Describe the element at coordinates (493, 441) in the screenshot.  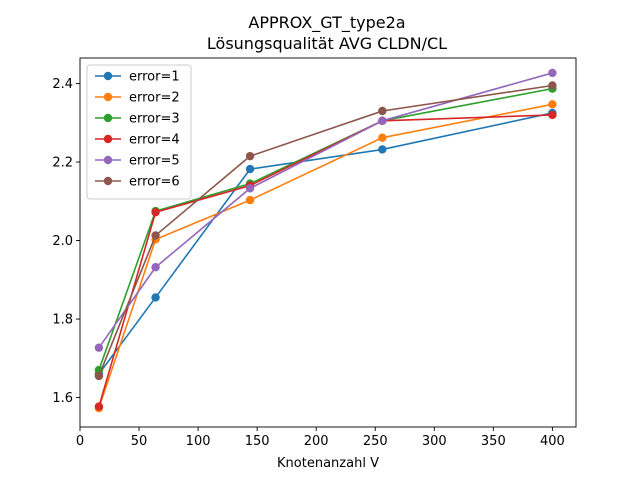
I see `x-tick-label: 350` at that location.